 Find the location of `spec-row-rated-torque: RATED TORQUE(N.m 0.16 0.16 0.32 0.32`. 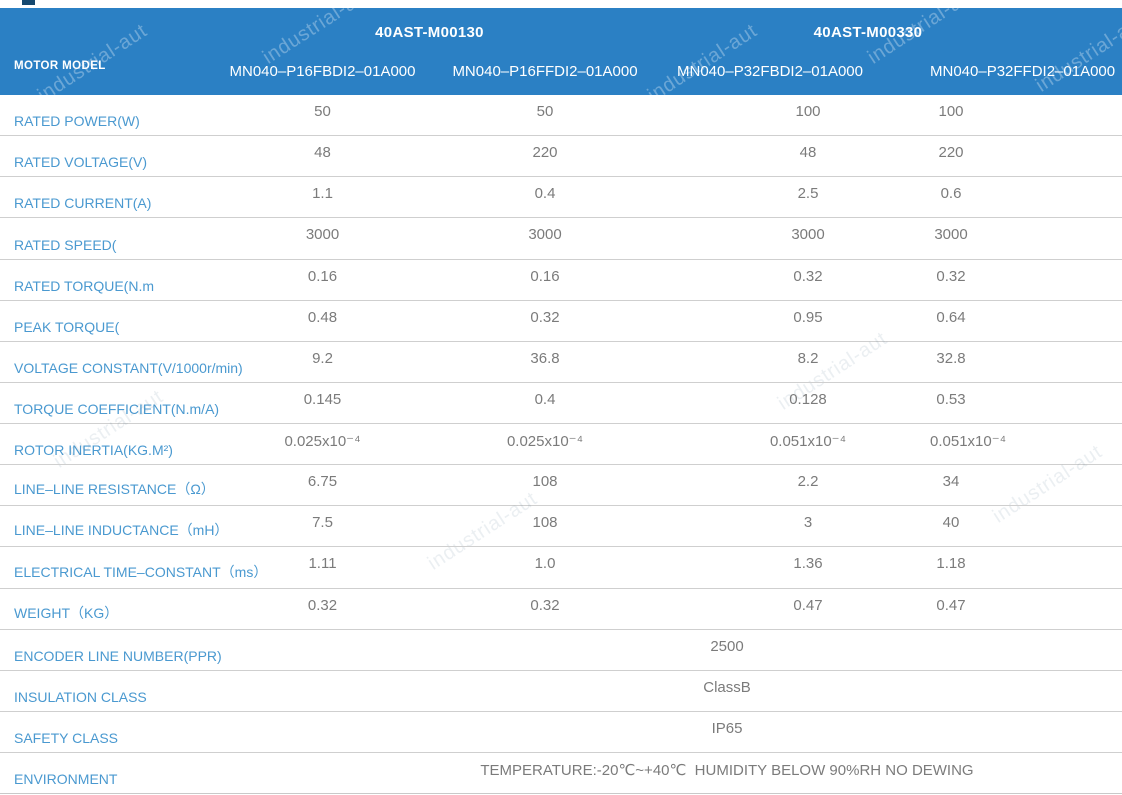

spec-row-rated-torque: RATED TORQUE(N.m 0.16 0.16 0.32 0.32 is located at coordinates (561, 279).